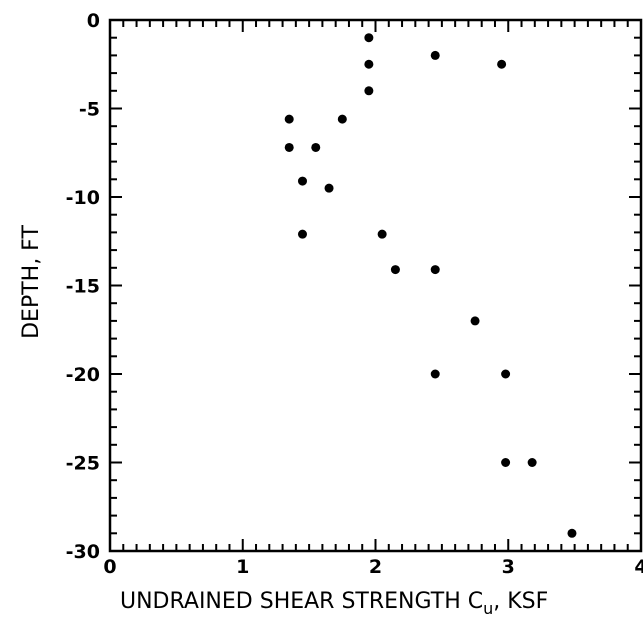 The image size is (643, 617). I want to click on x-axis-title-main: UNDRAINED SHEAR STRENGTH C, so click(301, 601).